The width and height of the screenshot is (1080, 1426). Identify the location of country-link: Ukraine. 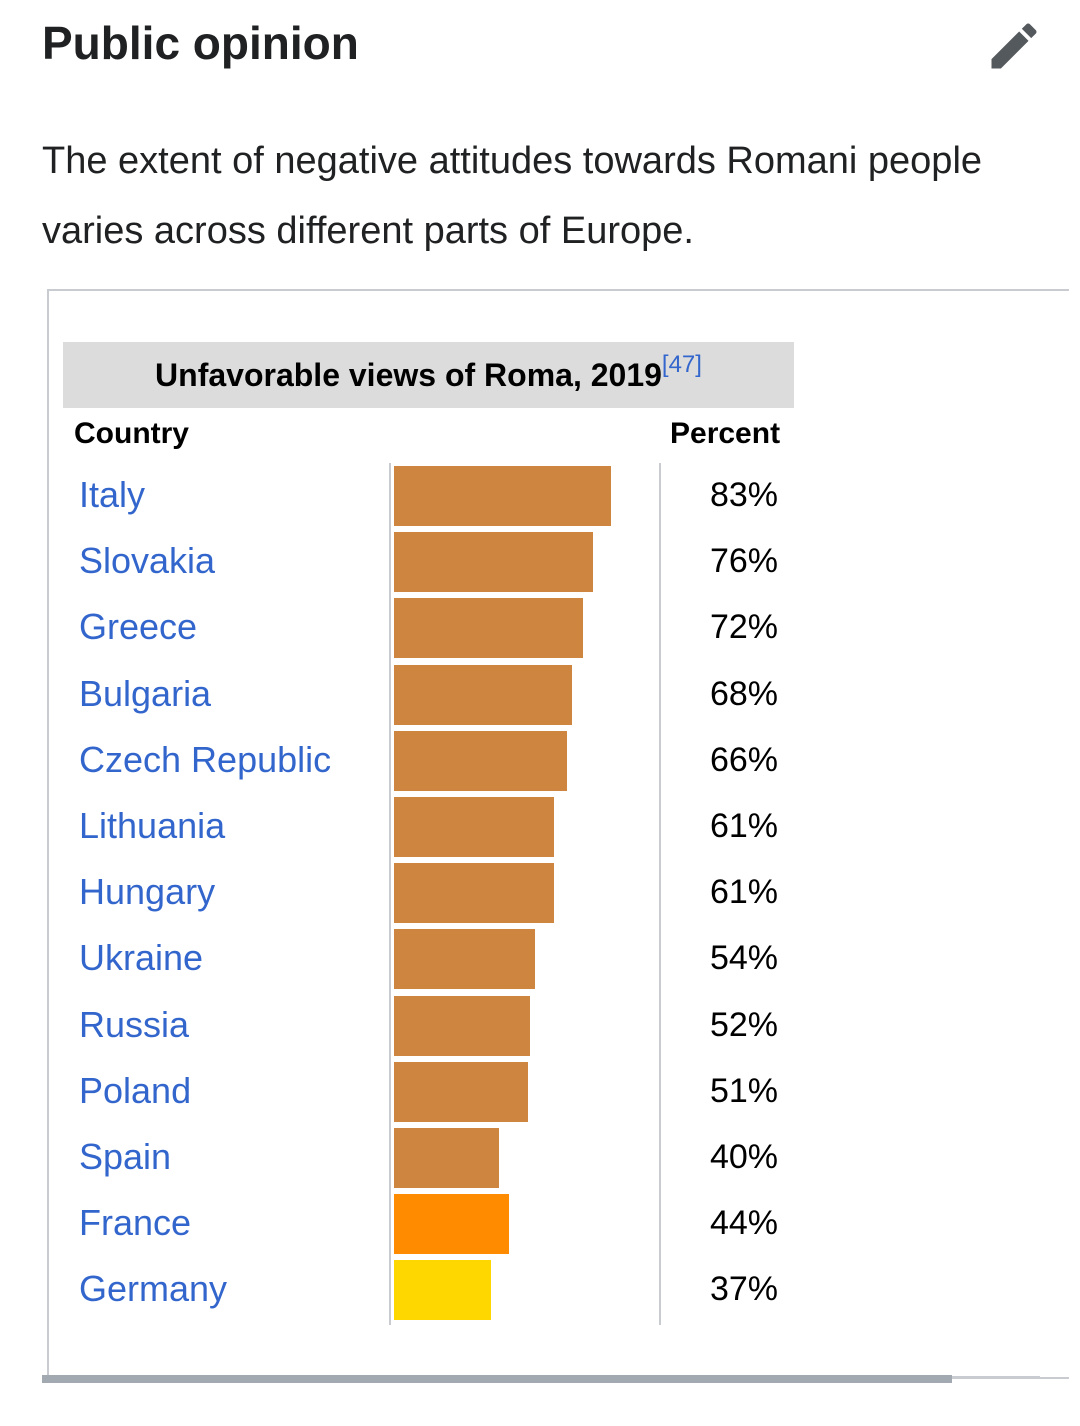
(141, 958).